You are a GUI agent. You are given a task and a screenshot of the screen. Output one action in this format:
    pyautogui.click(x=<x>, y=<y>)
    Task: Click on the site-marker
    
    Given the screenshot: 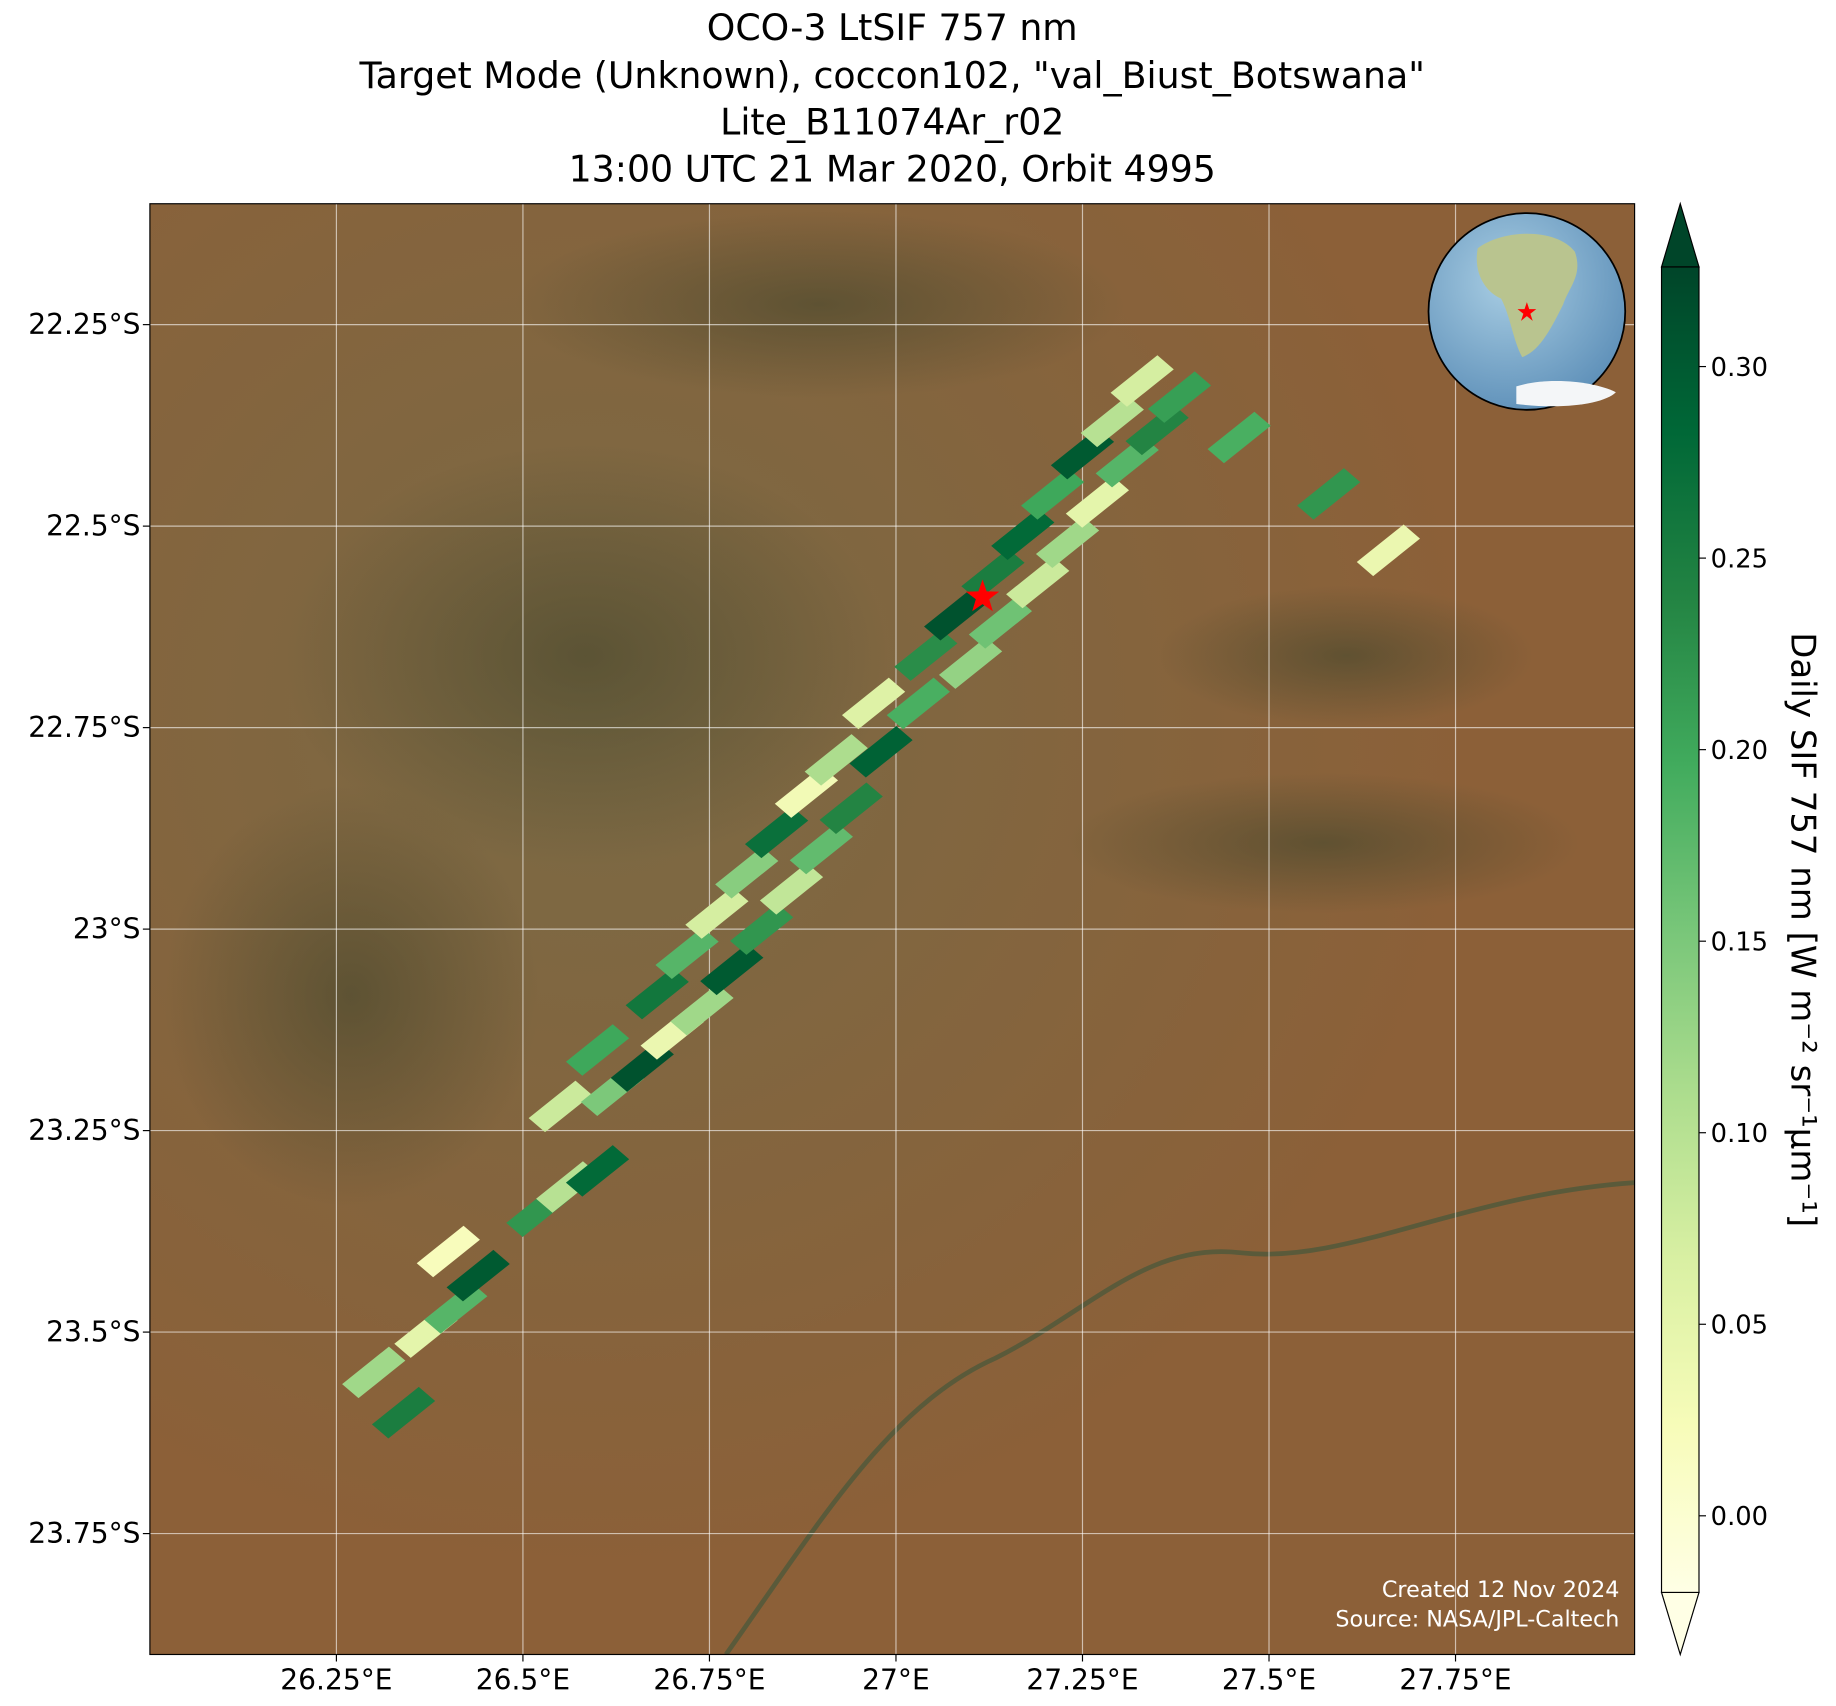 What is the action you would take?
    pyautogui.click(x=982, y=595)
    